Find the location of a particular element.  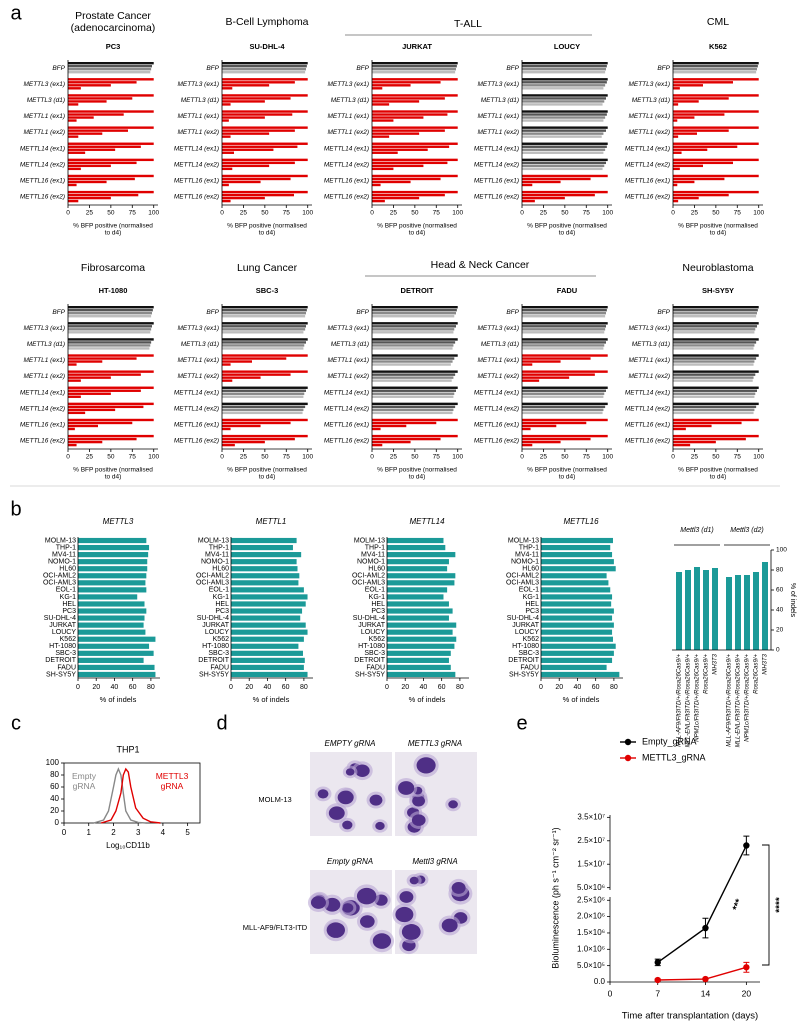

y-tick-label: JURKAT is located at coordinates (62, 625).